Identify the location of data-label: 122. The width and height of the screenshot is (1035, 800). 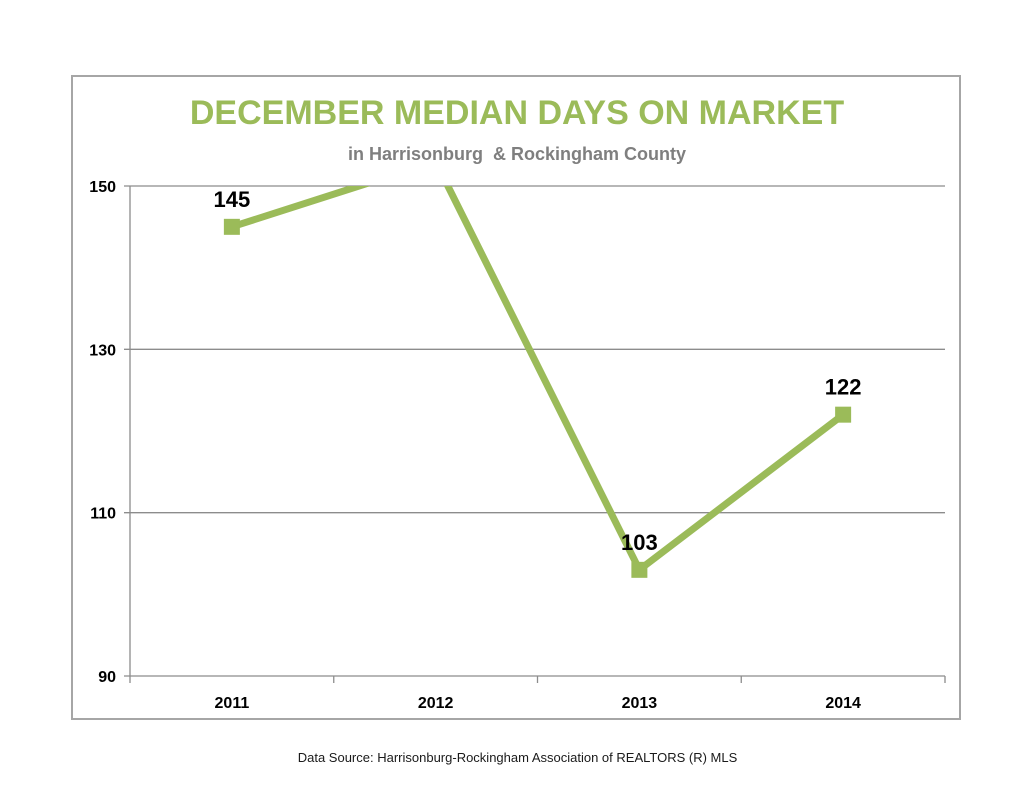
(843, 387).